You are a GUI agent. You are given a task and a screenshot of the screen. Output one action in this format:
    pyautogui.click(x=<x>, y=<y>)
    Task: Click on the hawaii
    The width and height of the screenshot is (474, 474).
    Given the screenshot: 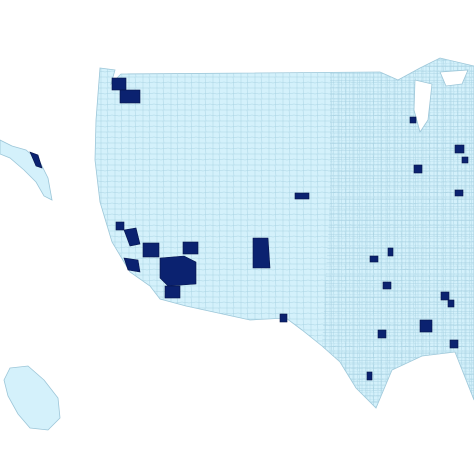 What is the action you would take?
    pyautogui.click(x=32, y=398)
    